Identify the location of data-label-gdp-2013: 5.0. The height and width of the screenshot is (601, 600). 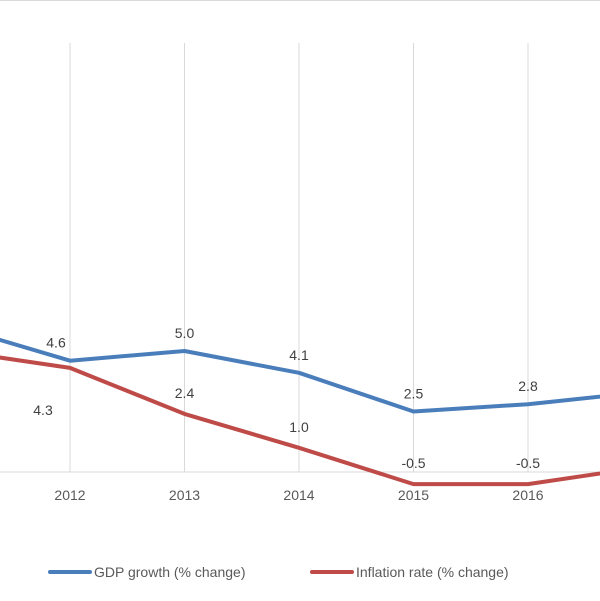
(185, 333).